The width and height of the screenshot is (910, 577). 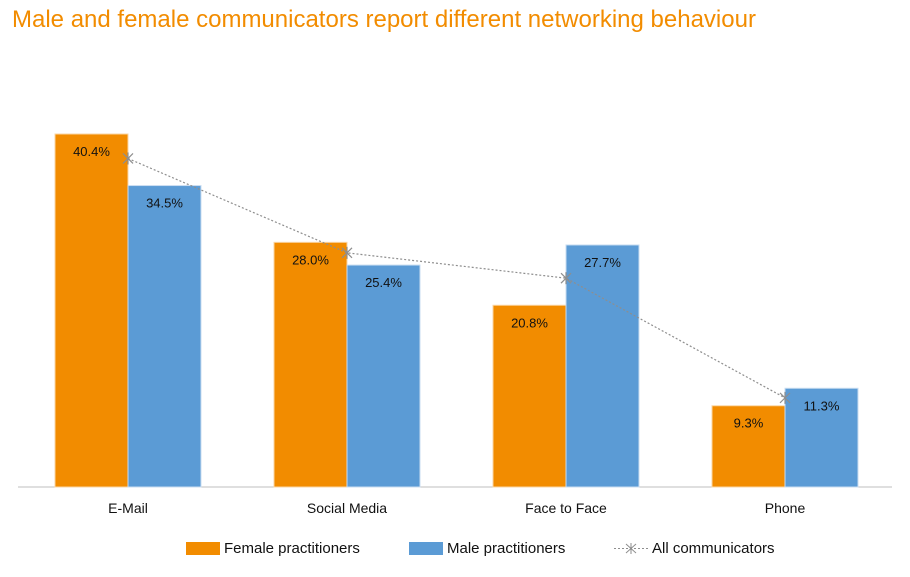 I want to click on data-label-female: 9.3%, so click(x=749, y=423).